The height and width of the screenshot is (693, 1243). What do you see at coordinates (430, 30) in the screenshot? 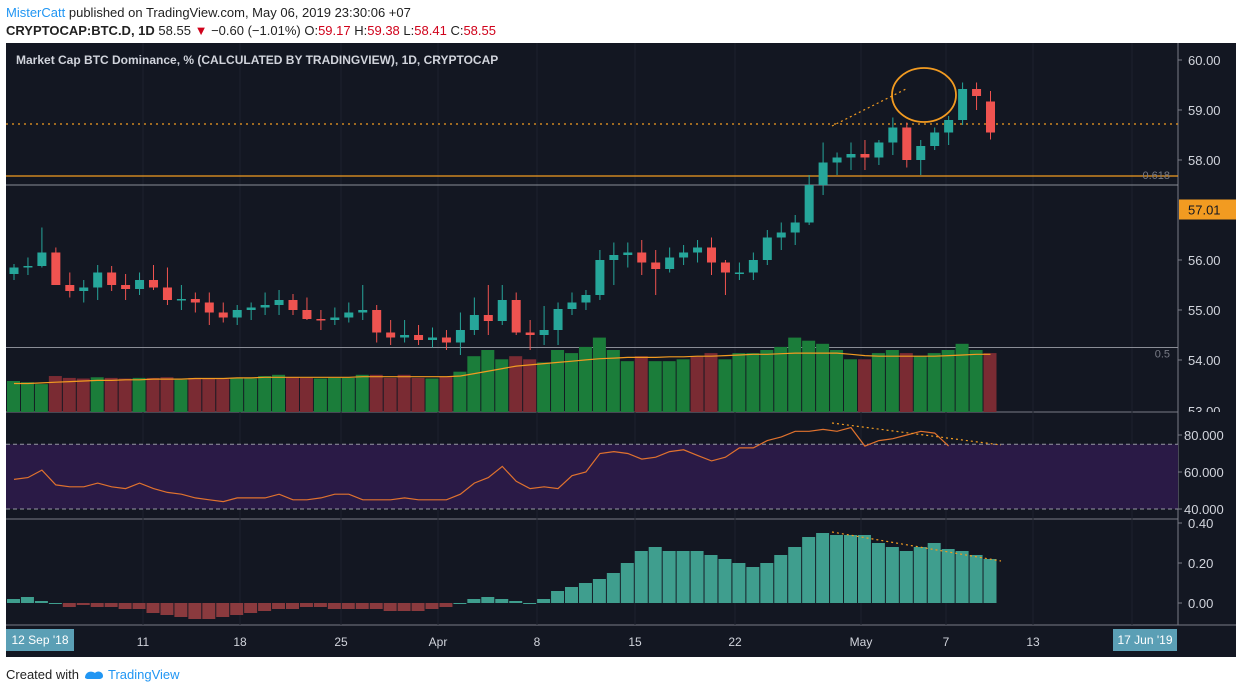
I see `low-value: 58.41` at bounding box center [430, 30].